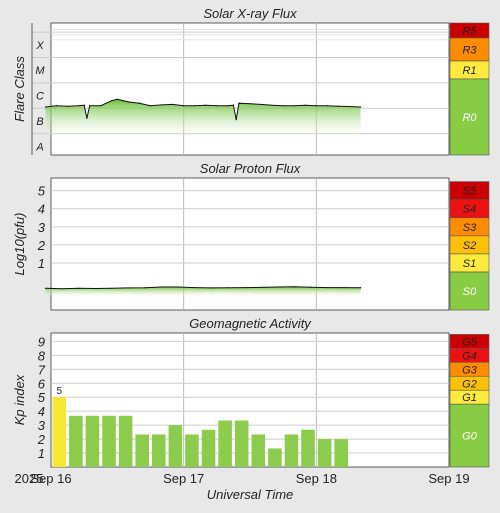  Describe the element at coordinates (50, 478) in the screenshot. I see `x-tick-label: Sep 16` at that location.